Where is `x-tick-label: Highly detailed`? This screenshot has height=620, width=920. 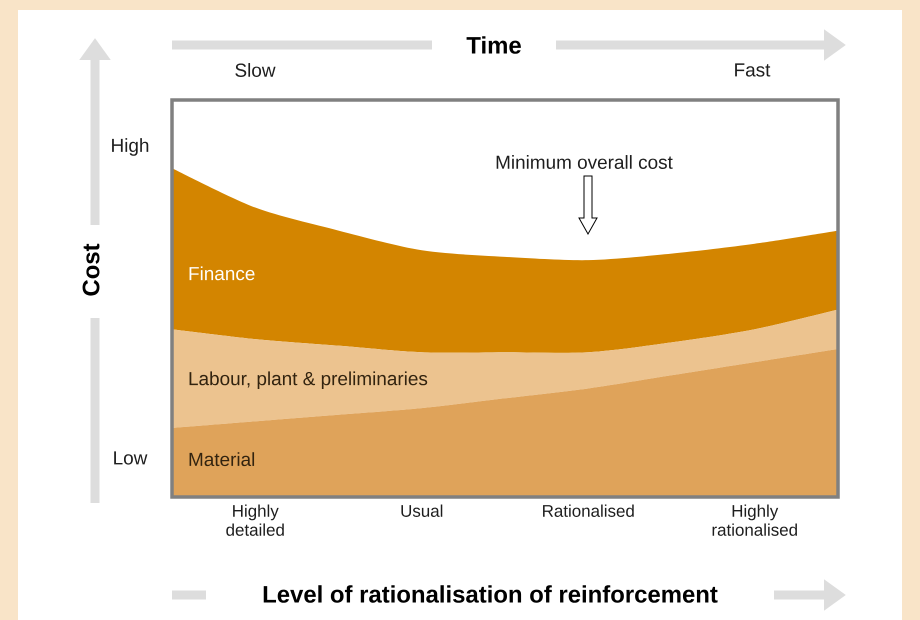 x-tick-label: Highly detailed is located at coordinates (255, 520).